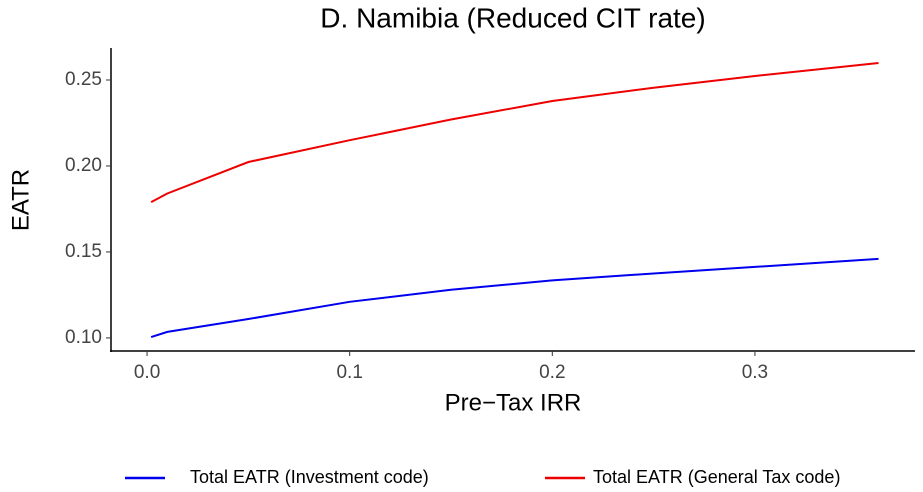  What do you see at coordinates (514, 298) in the screenshot?
I see `series-line` at bounding box center [514, 298].